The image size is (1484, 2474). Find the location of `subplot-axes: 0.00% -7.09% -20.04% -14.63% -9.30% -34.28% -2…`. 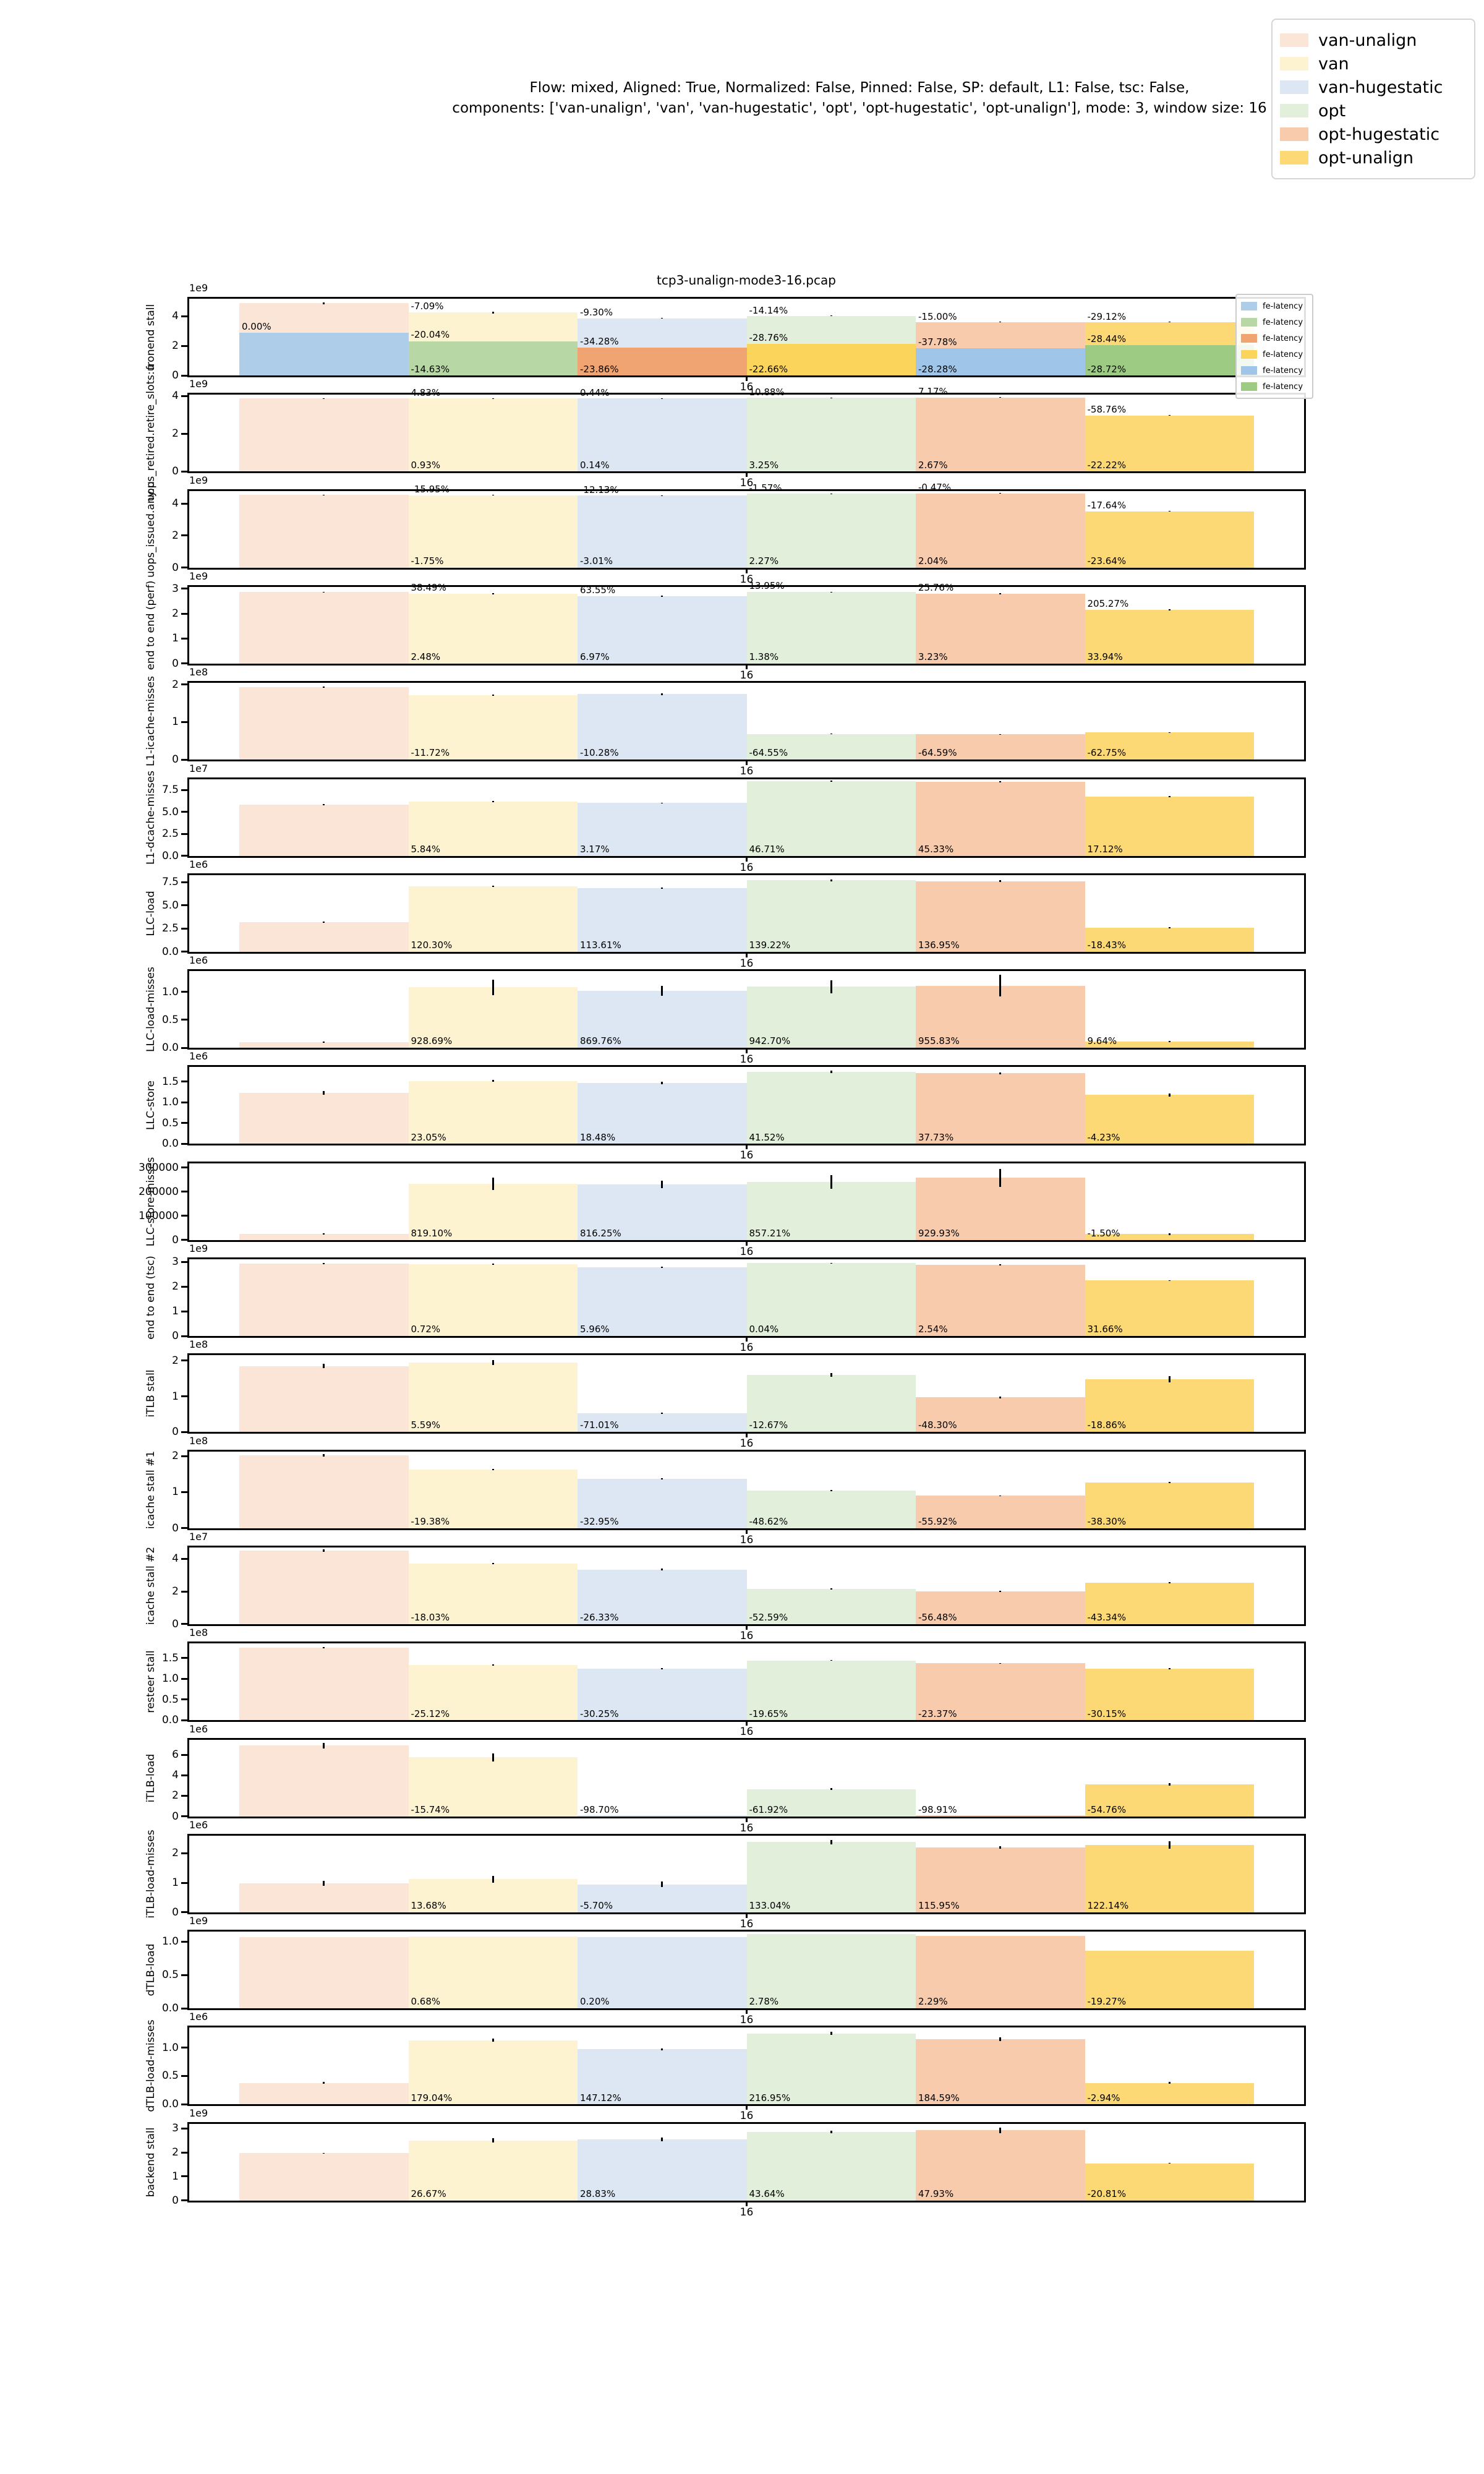

subplot-axes: 0.00% -7.09% -20.04% -14.63% -9.30% -34.28% -2… is located at coordinates (729, 340).